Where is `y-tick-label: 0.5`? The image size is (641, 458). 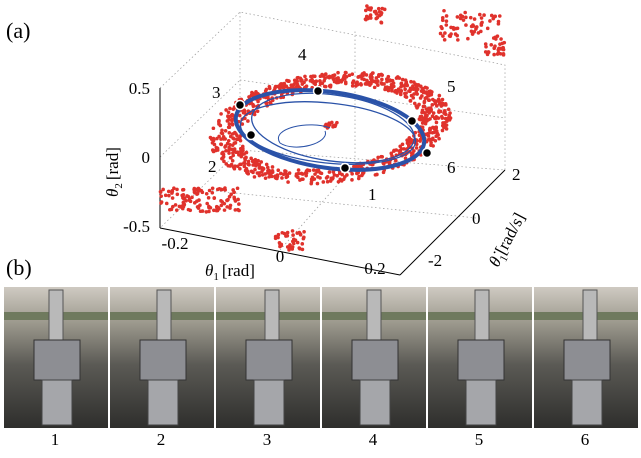 y-tick-label: 0.5 is located at coordinates (139, 88).